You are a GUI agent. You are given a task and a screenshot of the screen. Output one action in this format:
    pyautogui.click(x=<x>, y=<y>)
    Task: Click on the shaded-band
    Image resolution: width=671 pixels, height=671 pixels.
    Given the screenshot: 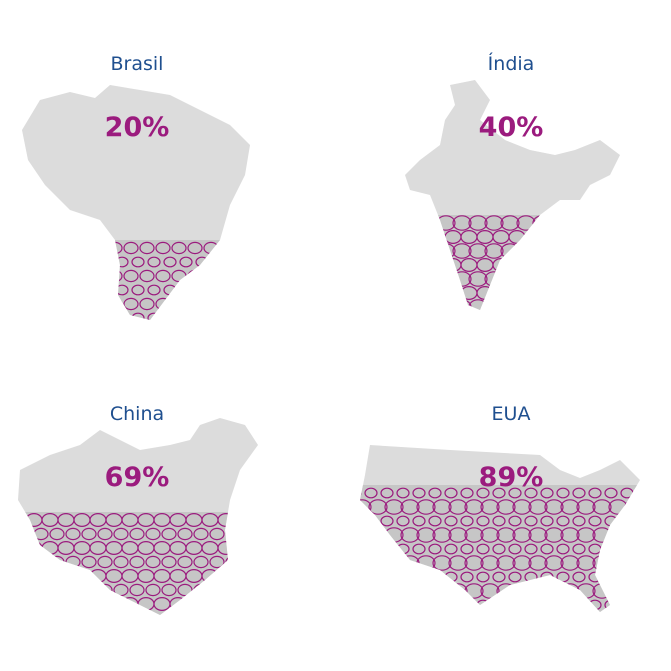 What is the action you would take?
    pyautogui.click(x=136, y=280)
    